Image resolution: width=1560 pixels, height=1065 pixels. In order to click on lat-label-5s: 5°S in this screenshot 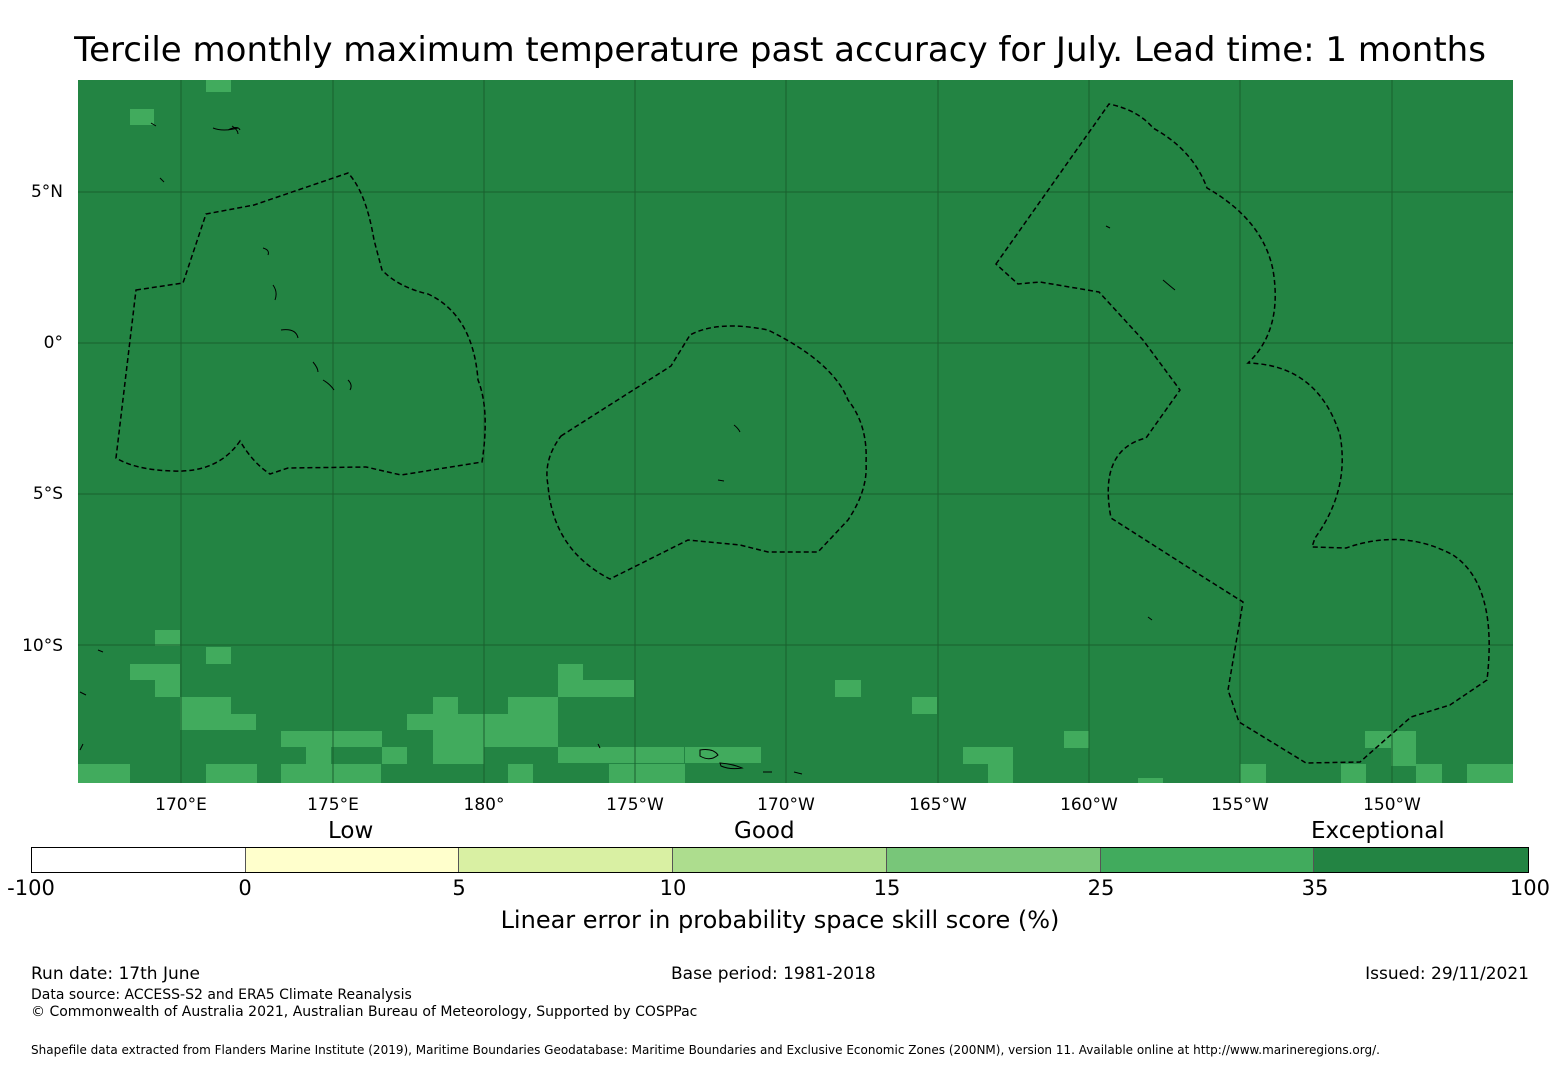, I will do `click(47, 494)`.